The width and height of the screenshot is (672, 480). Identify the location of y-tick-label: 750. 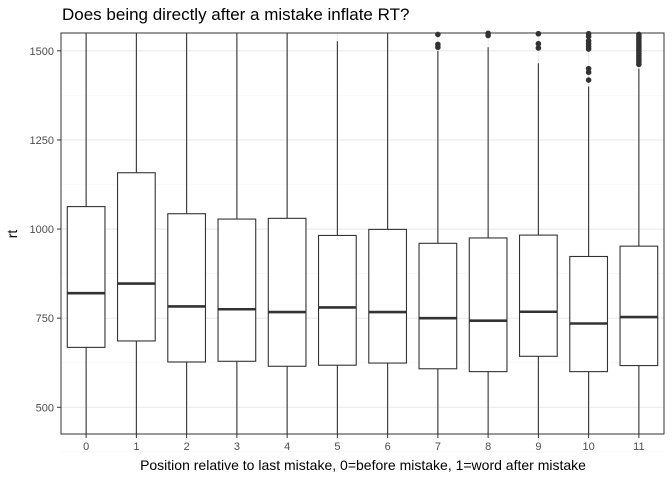
(45, 319).